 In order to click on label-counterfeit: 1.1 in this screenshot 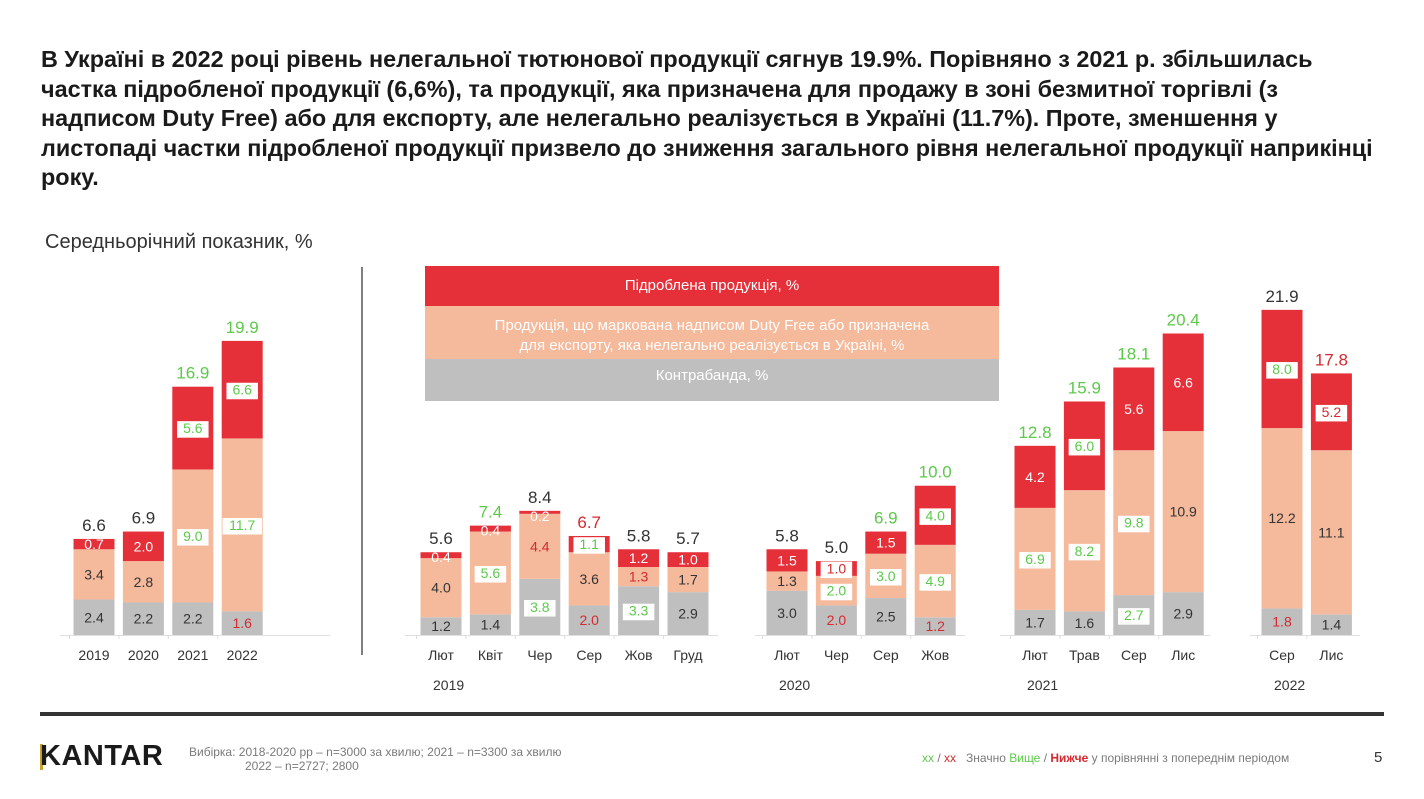, I will do `click(589, 544)`.